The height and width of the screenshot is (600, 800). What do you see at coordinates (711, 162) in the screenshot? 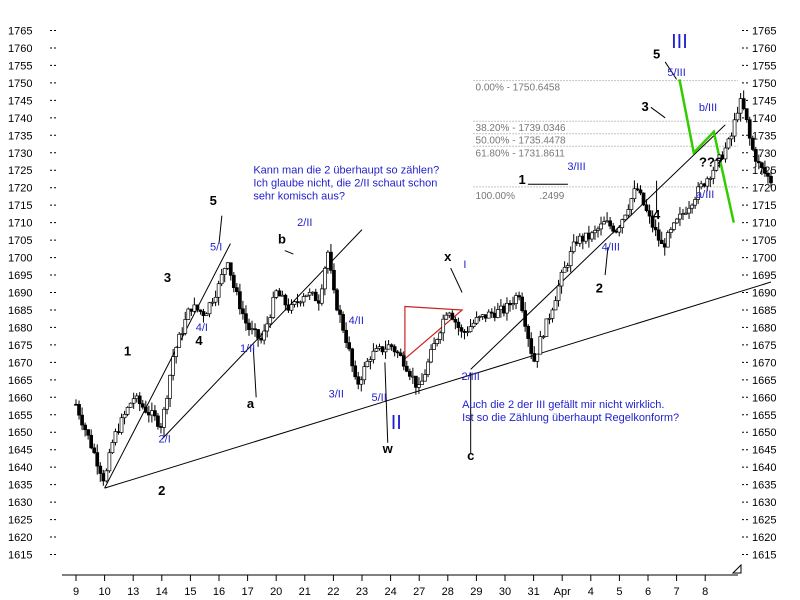
I see `wave-label: ???` at bounding box center [711, 162].